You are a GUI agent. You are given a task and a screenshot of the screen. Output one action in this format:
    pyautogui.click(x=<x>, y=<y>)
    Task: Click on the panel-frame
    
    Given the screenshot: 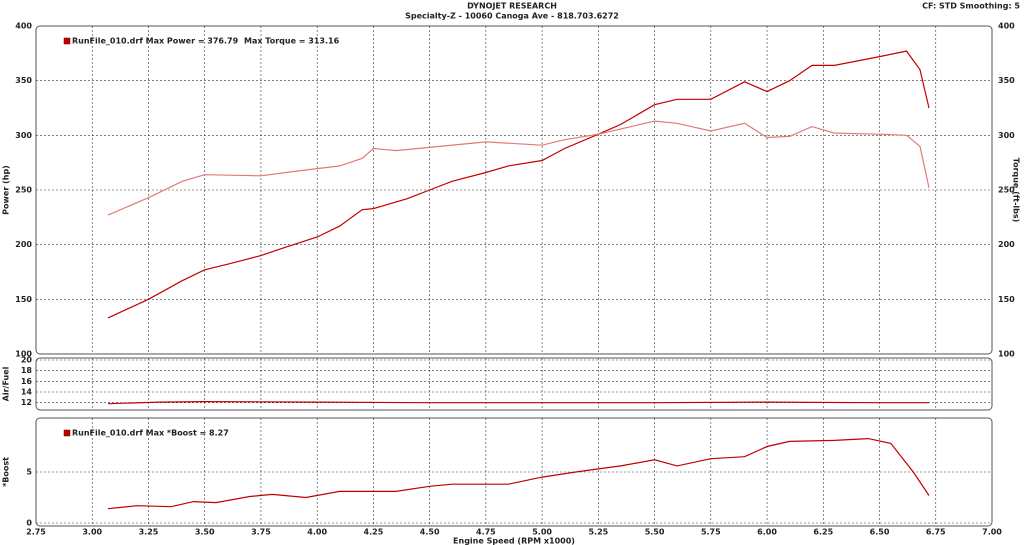 What is the action you would take?
    pyautogui.click(x=514, y=384)
    